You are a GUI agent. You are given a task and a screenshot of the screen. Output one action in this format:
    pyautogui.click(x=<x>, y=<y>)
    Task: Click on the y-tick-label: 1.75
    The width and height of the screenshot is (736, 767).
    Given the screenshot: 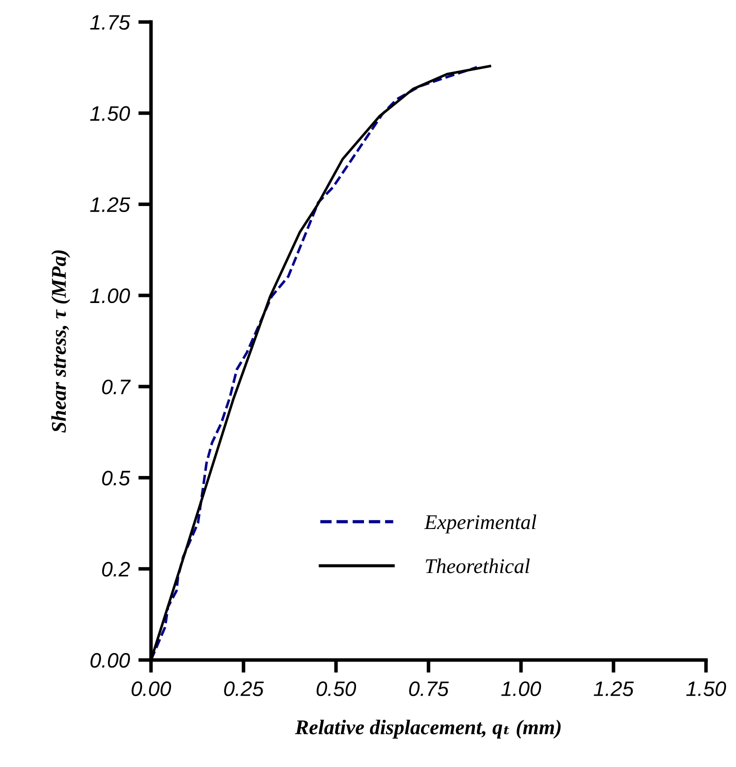 What is the action you would take?
    pyautogui.click(x=110, y=22)
    